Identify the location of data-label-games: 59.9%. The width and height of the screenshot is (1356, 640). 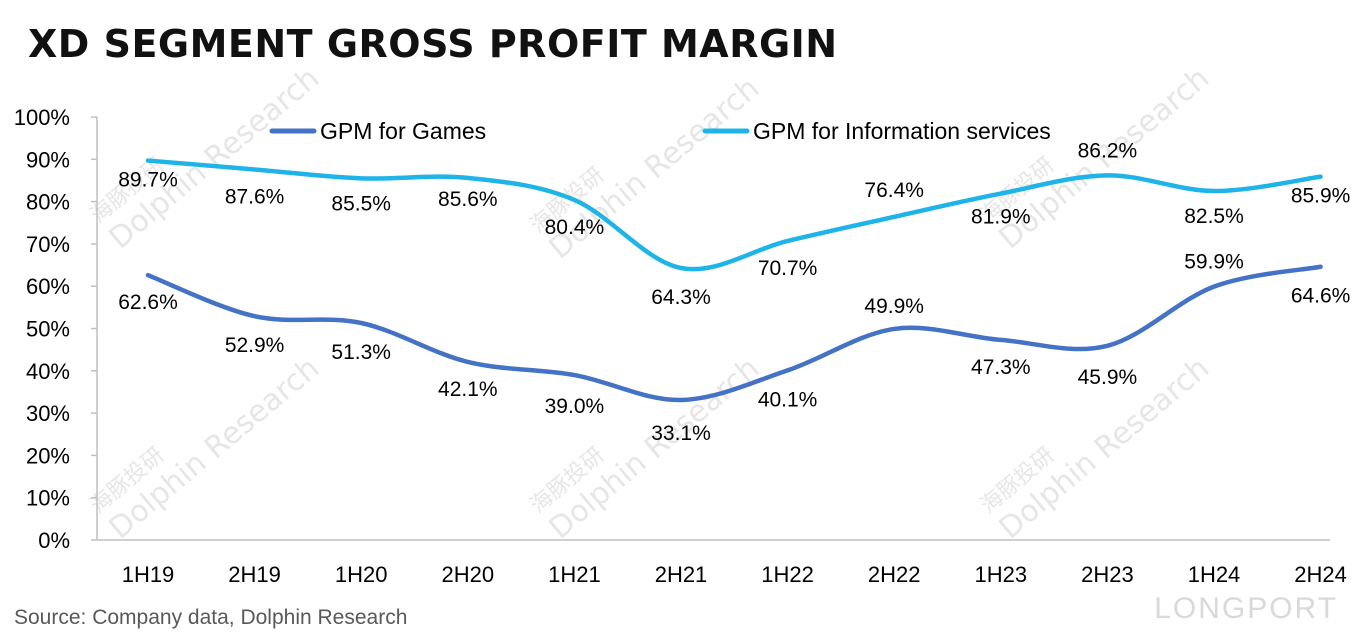
(1214, 262).